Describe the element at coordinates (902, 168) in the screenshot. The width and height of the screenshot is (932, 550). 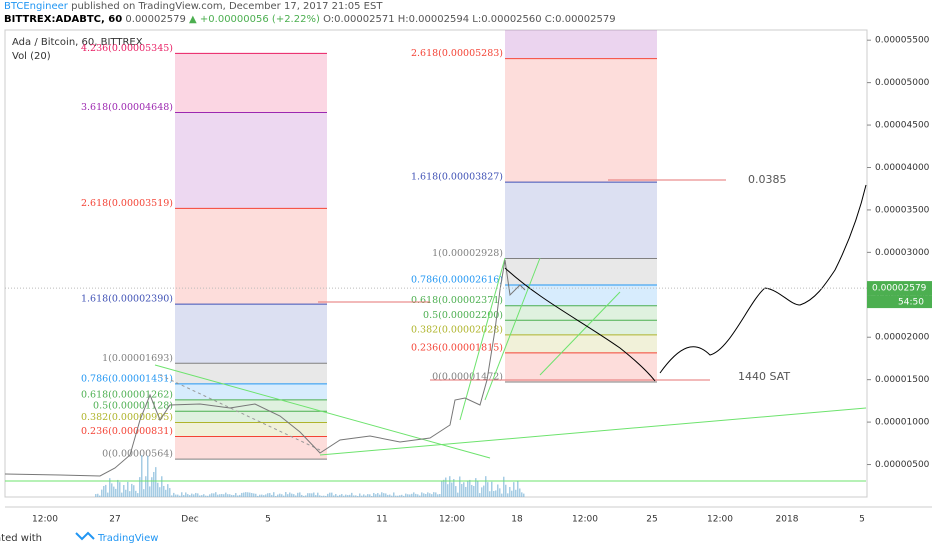
I see `price-tick-label: 0.00004000` at that location.